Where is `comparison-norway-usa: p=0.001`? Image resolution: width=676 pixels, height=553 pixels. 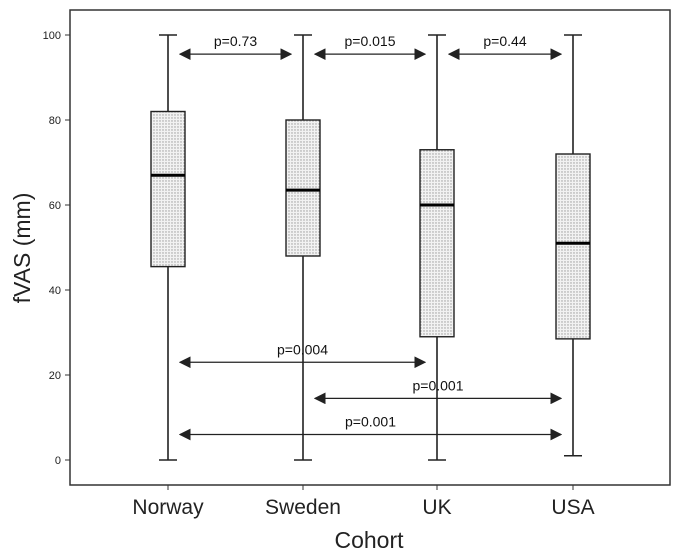
comparison-norway-usa: p=0.001 is located at coordinates (370, 427).